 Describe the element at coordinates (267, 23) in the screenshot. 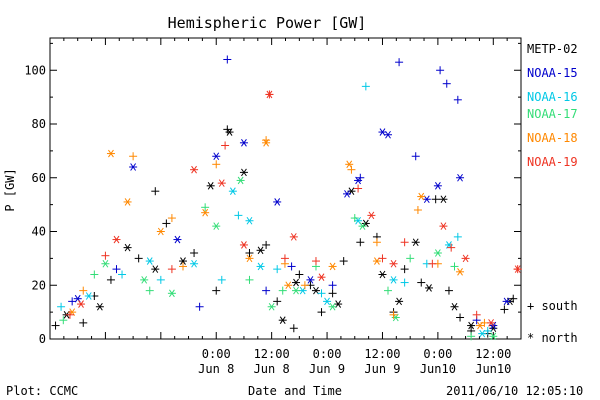

I see `chart-title: Hemispheric Power [GW]` at that location.